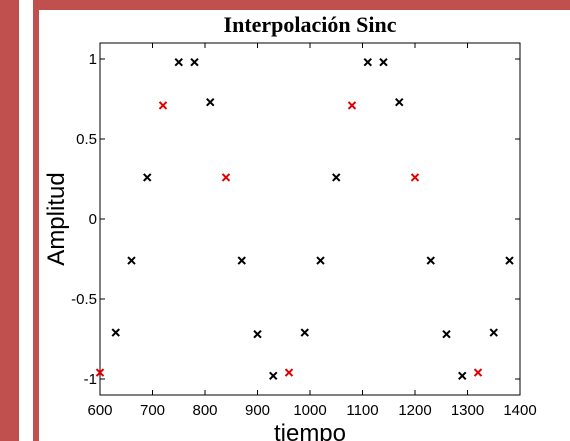 This screenshot has width=570, height=441. What do you see at coordinates (301, 5) in the screenshot?
I see `frame-top-border` at bounding box center [301, 5].